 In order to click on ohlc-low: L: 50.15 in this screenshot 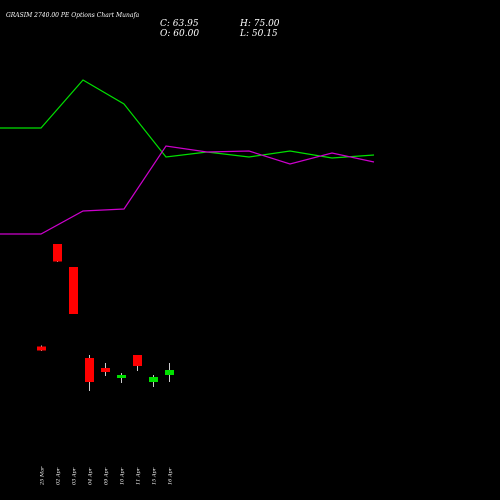, I will do `click(259, 34)`.